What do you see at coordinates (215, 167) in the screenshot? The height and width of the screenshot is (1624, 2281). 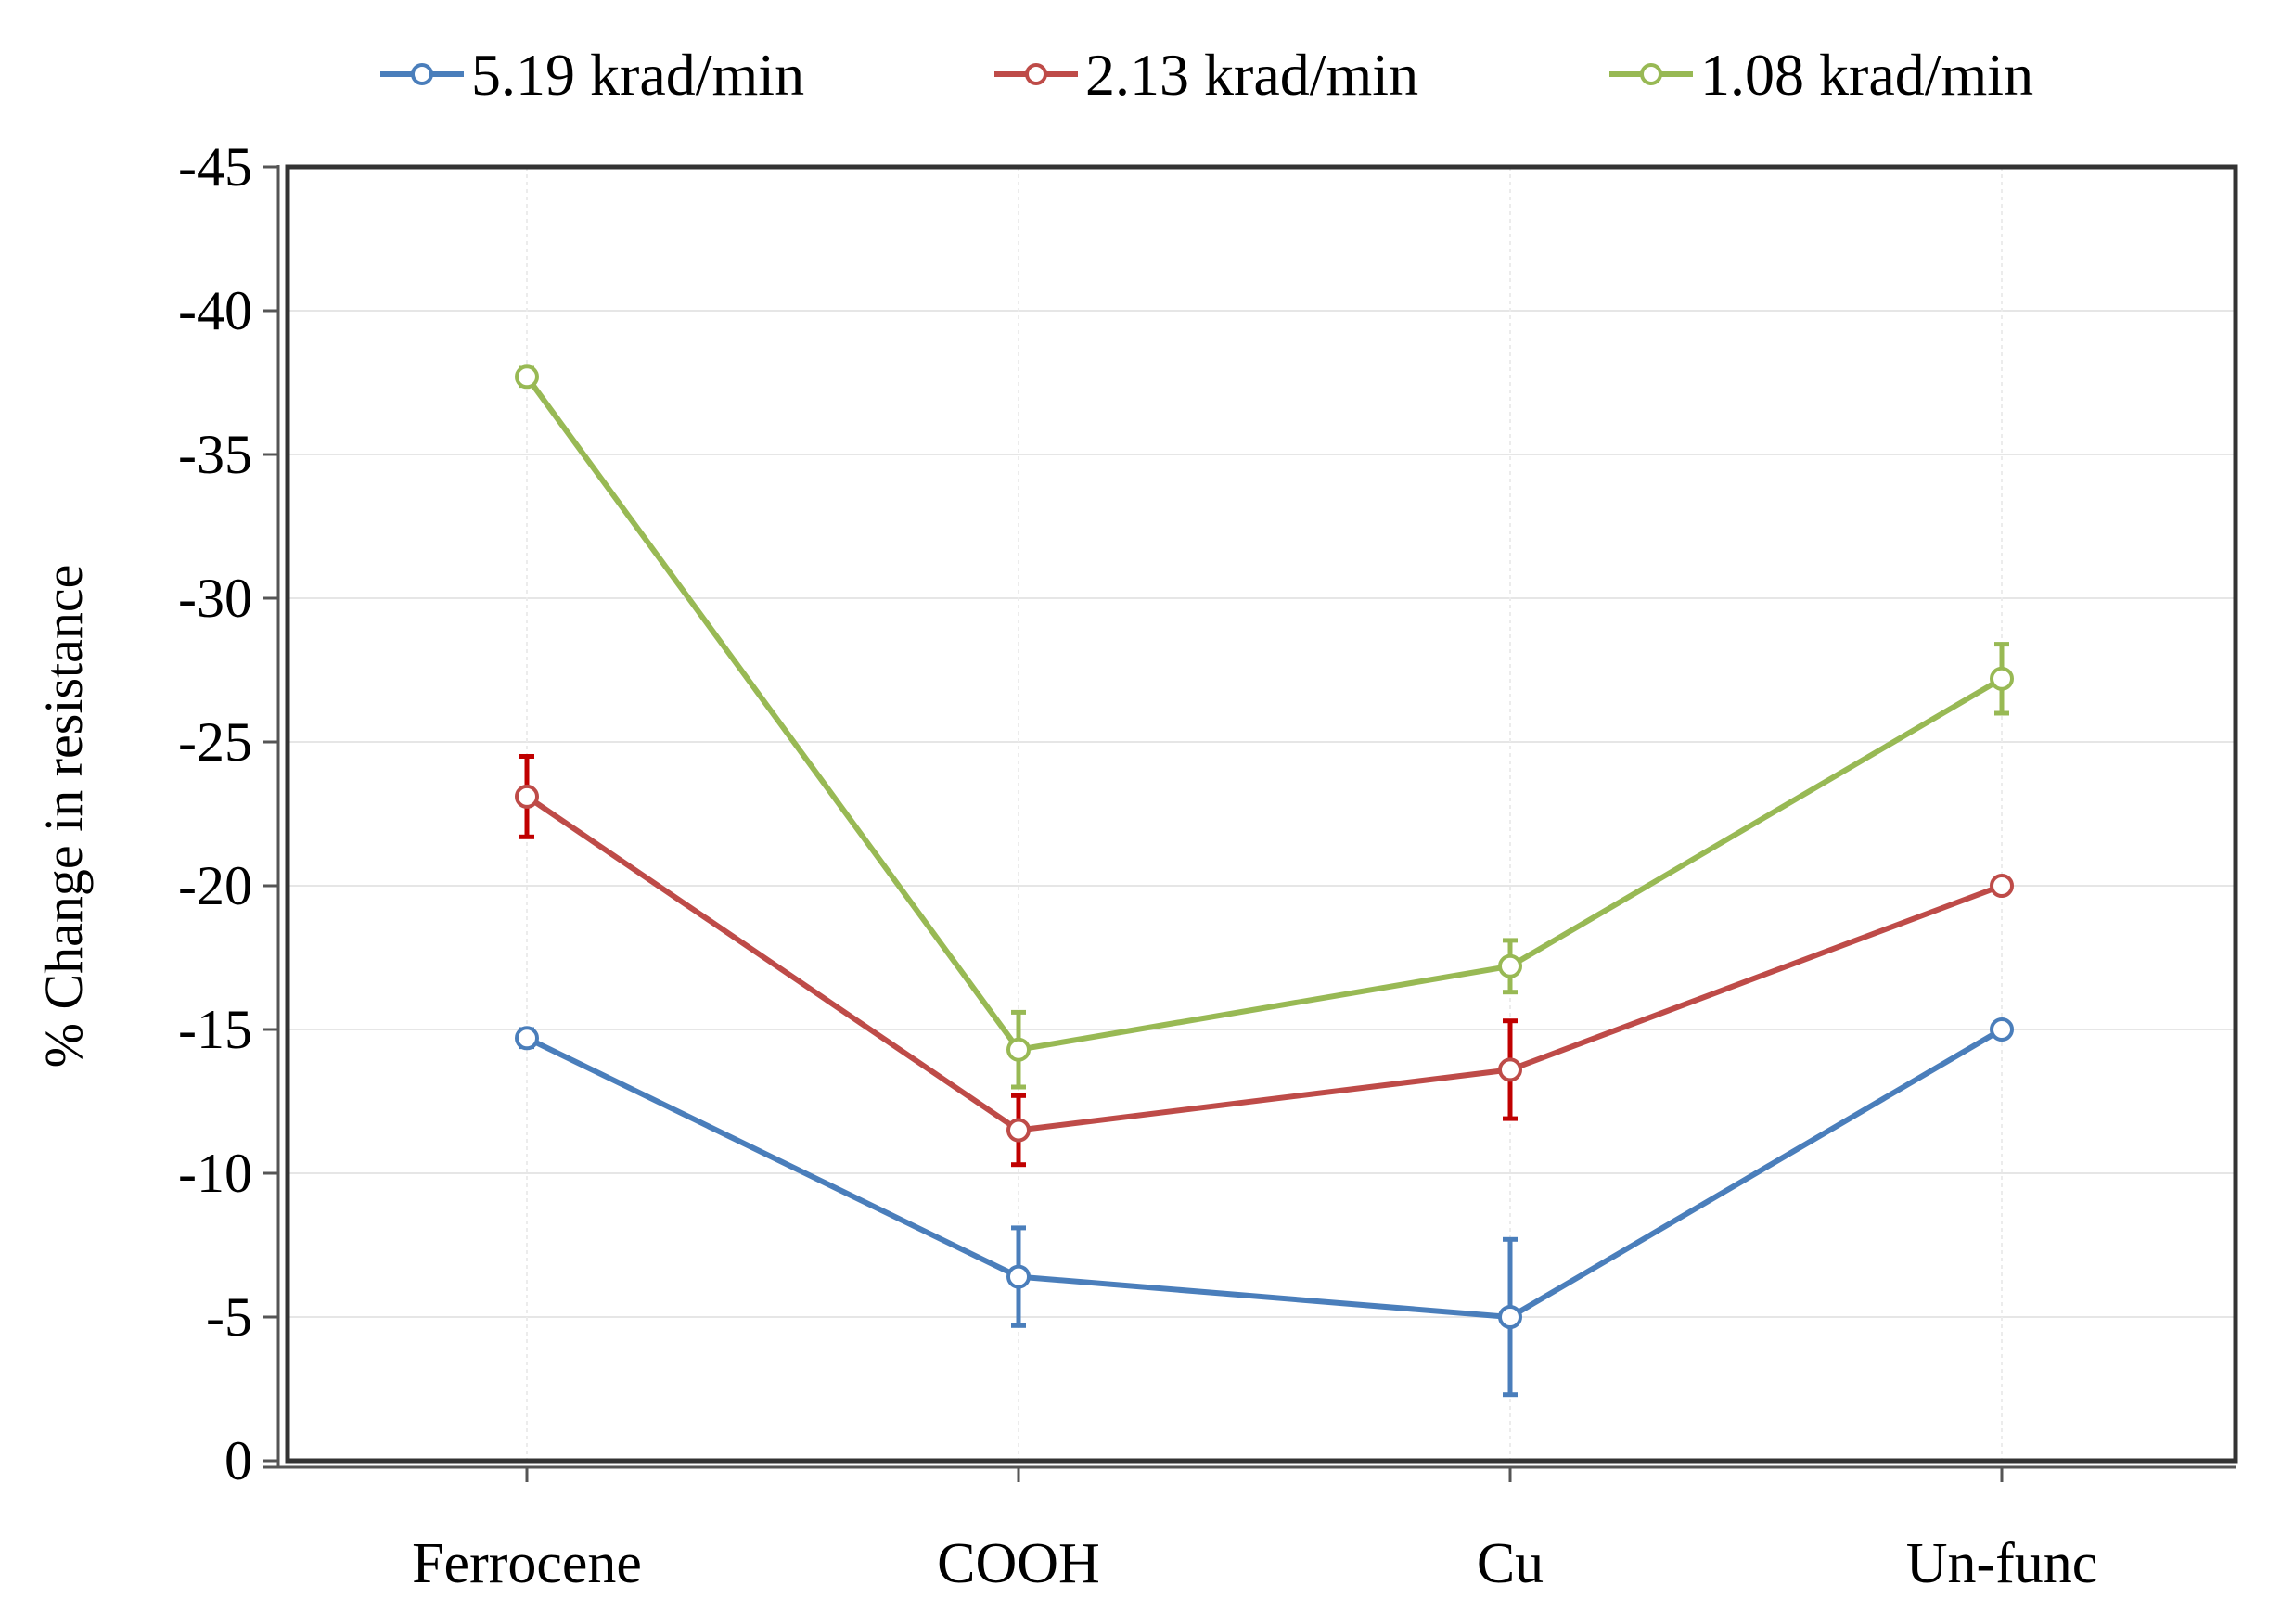 I see `y-tick-label: -45` at bounding box center [215, 167].